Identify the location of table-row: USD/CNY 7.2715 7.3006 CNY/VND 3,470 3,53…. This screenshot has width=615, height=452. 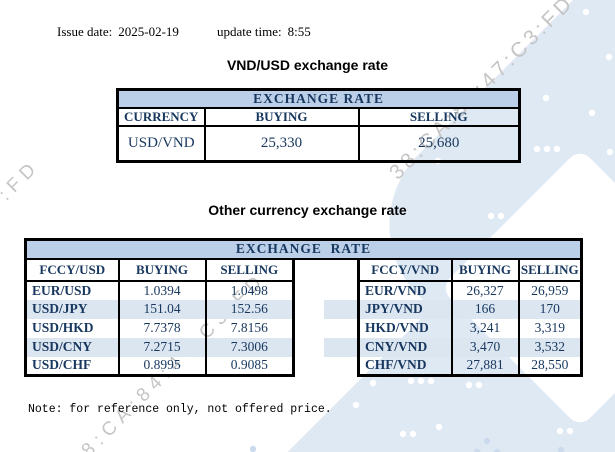
(304, 347).